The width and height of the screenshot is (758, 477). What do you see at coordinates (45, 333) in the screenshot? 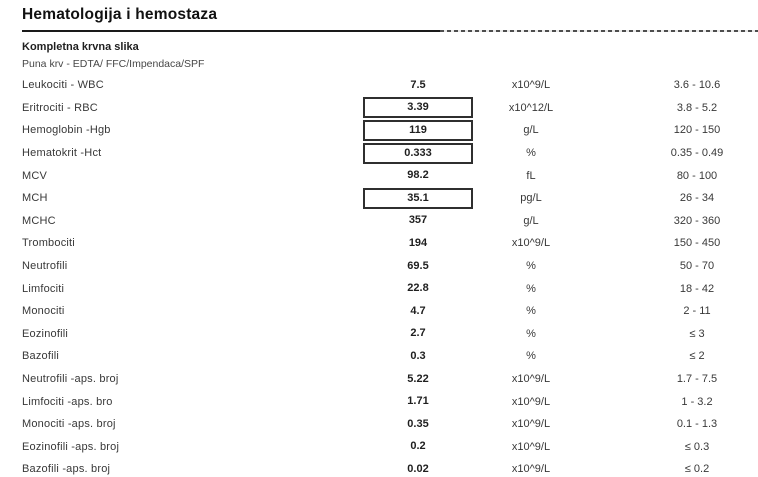
I see `test-name: Eozinofili` at bounding box center [45, 333].